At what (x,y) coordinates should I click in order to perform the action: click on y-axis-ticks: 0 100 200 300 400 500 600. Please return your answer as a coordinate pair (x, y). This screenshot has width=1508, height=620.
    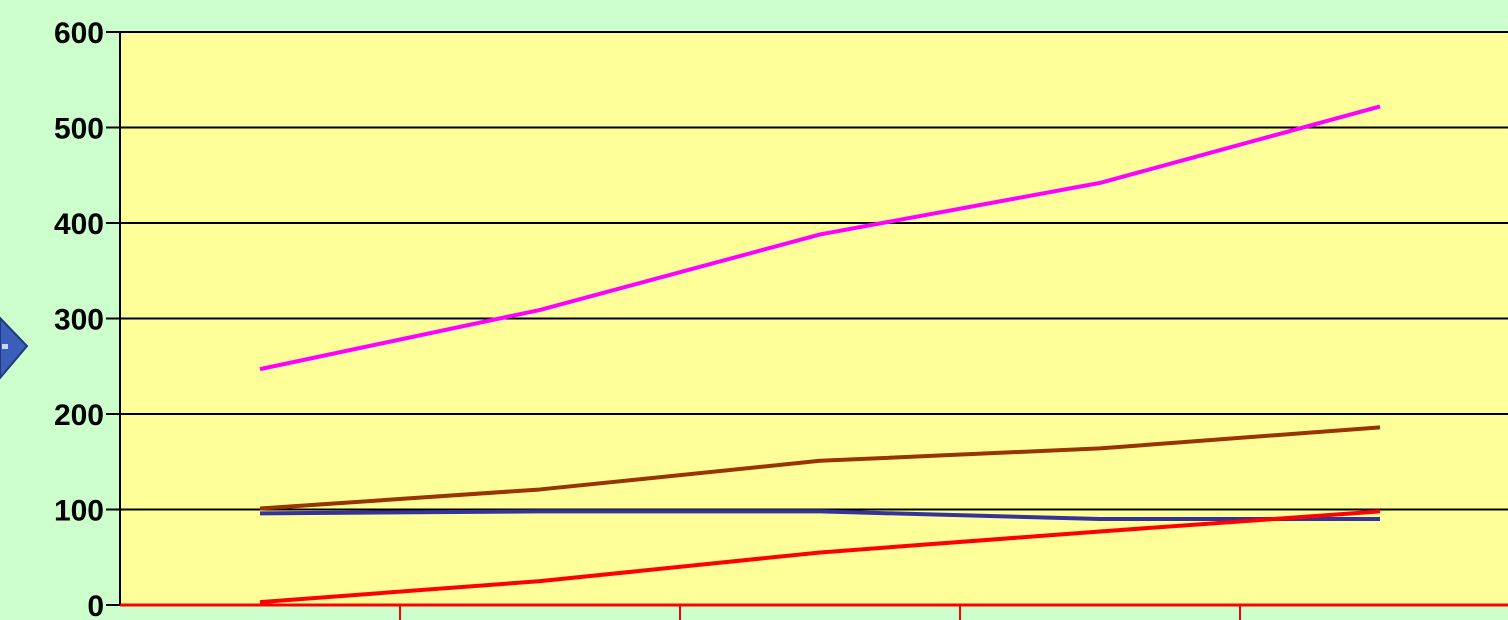
    Looking at the image, I should click on (87, 318).